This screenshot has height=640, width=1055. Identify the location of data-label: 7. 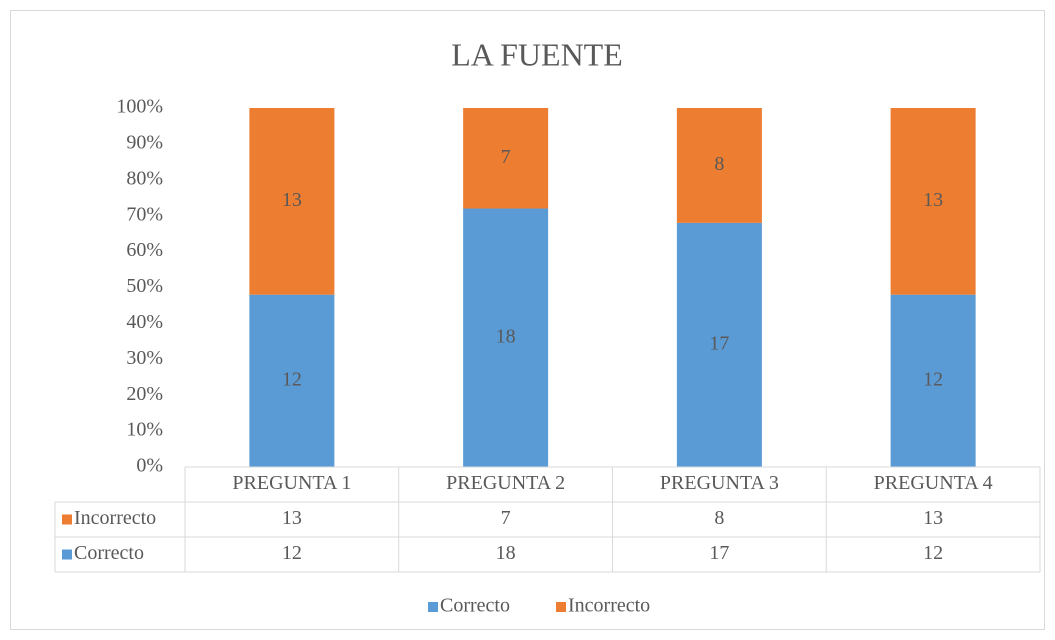
(506, 157).